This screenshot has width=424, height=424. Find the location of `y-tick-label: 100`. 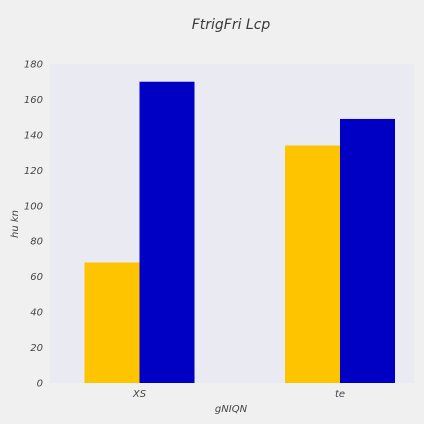

y-tick-label: 100 is located at coordinates (33, 206).